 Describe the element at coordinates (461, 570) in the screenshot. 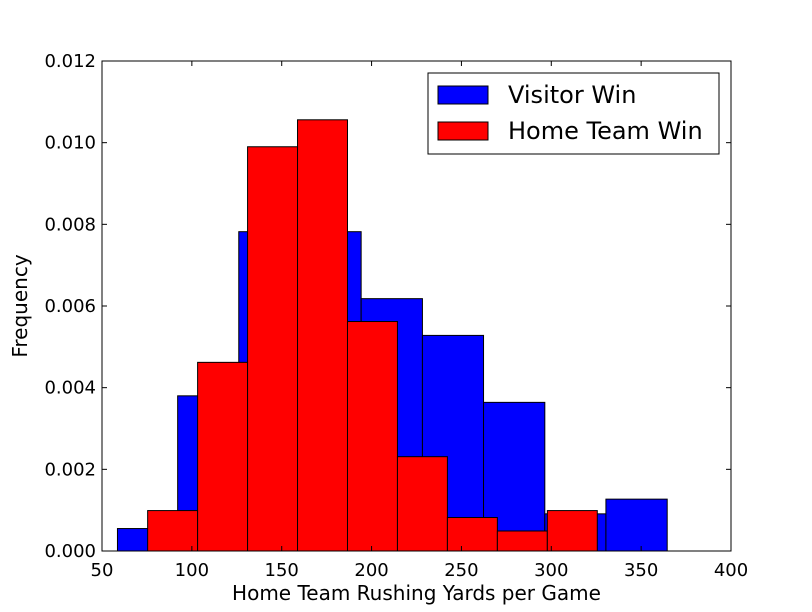

I see `x-tick-label: 250` at that location.